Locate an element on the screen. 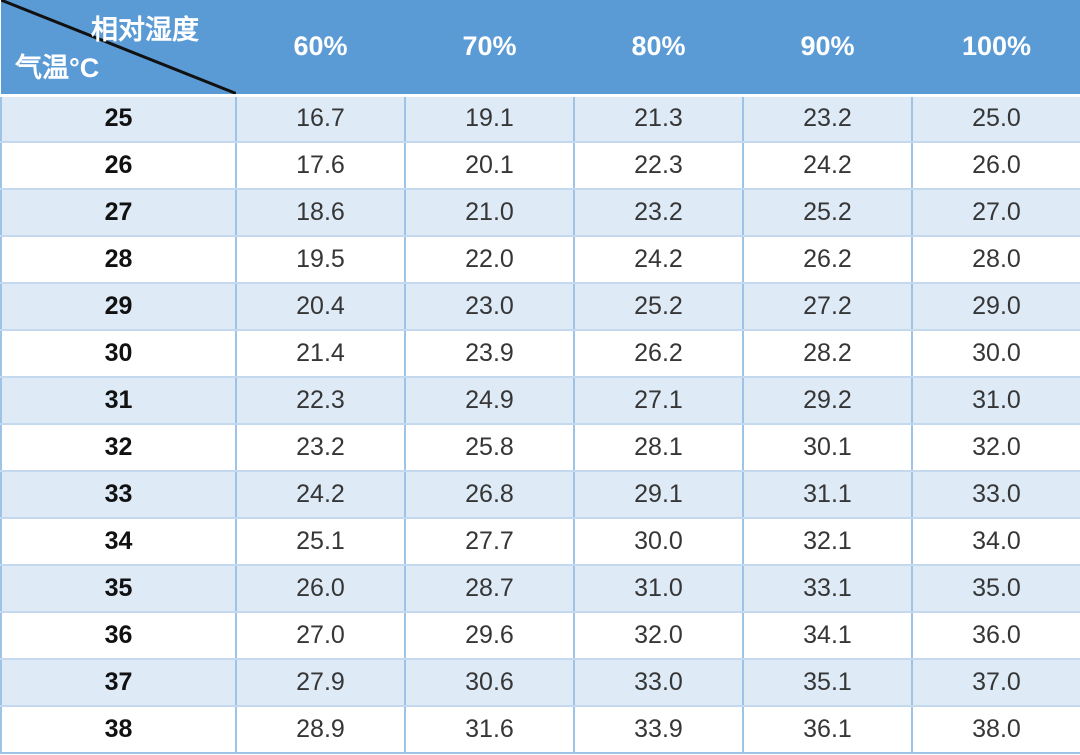 This screenshot has width=1080, height=755. dewpoint-cell: 37.0 is located at coordinates (996, 683).